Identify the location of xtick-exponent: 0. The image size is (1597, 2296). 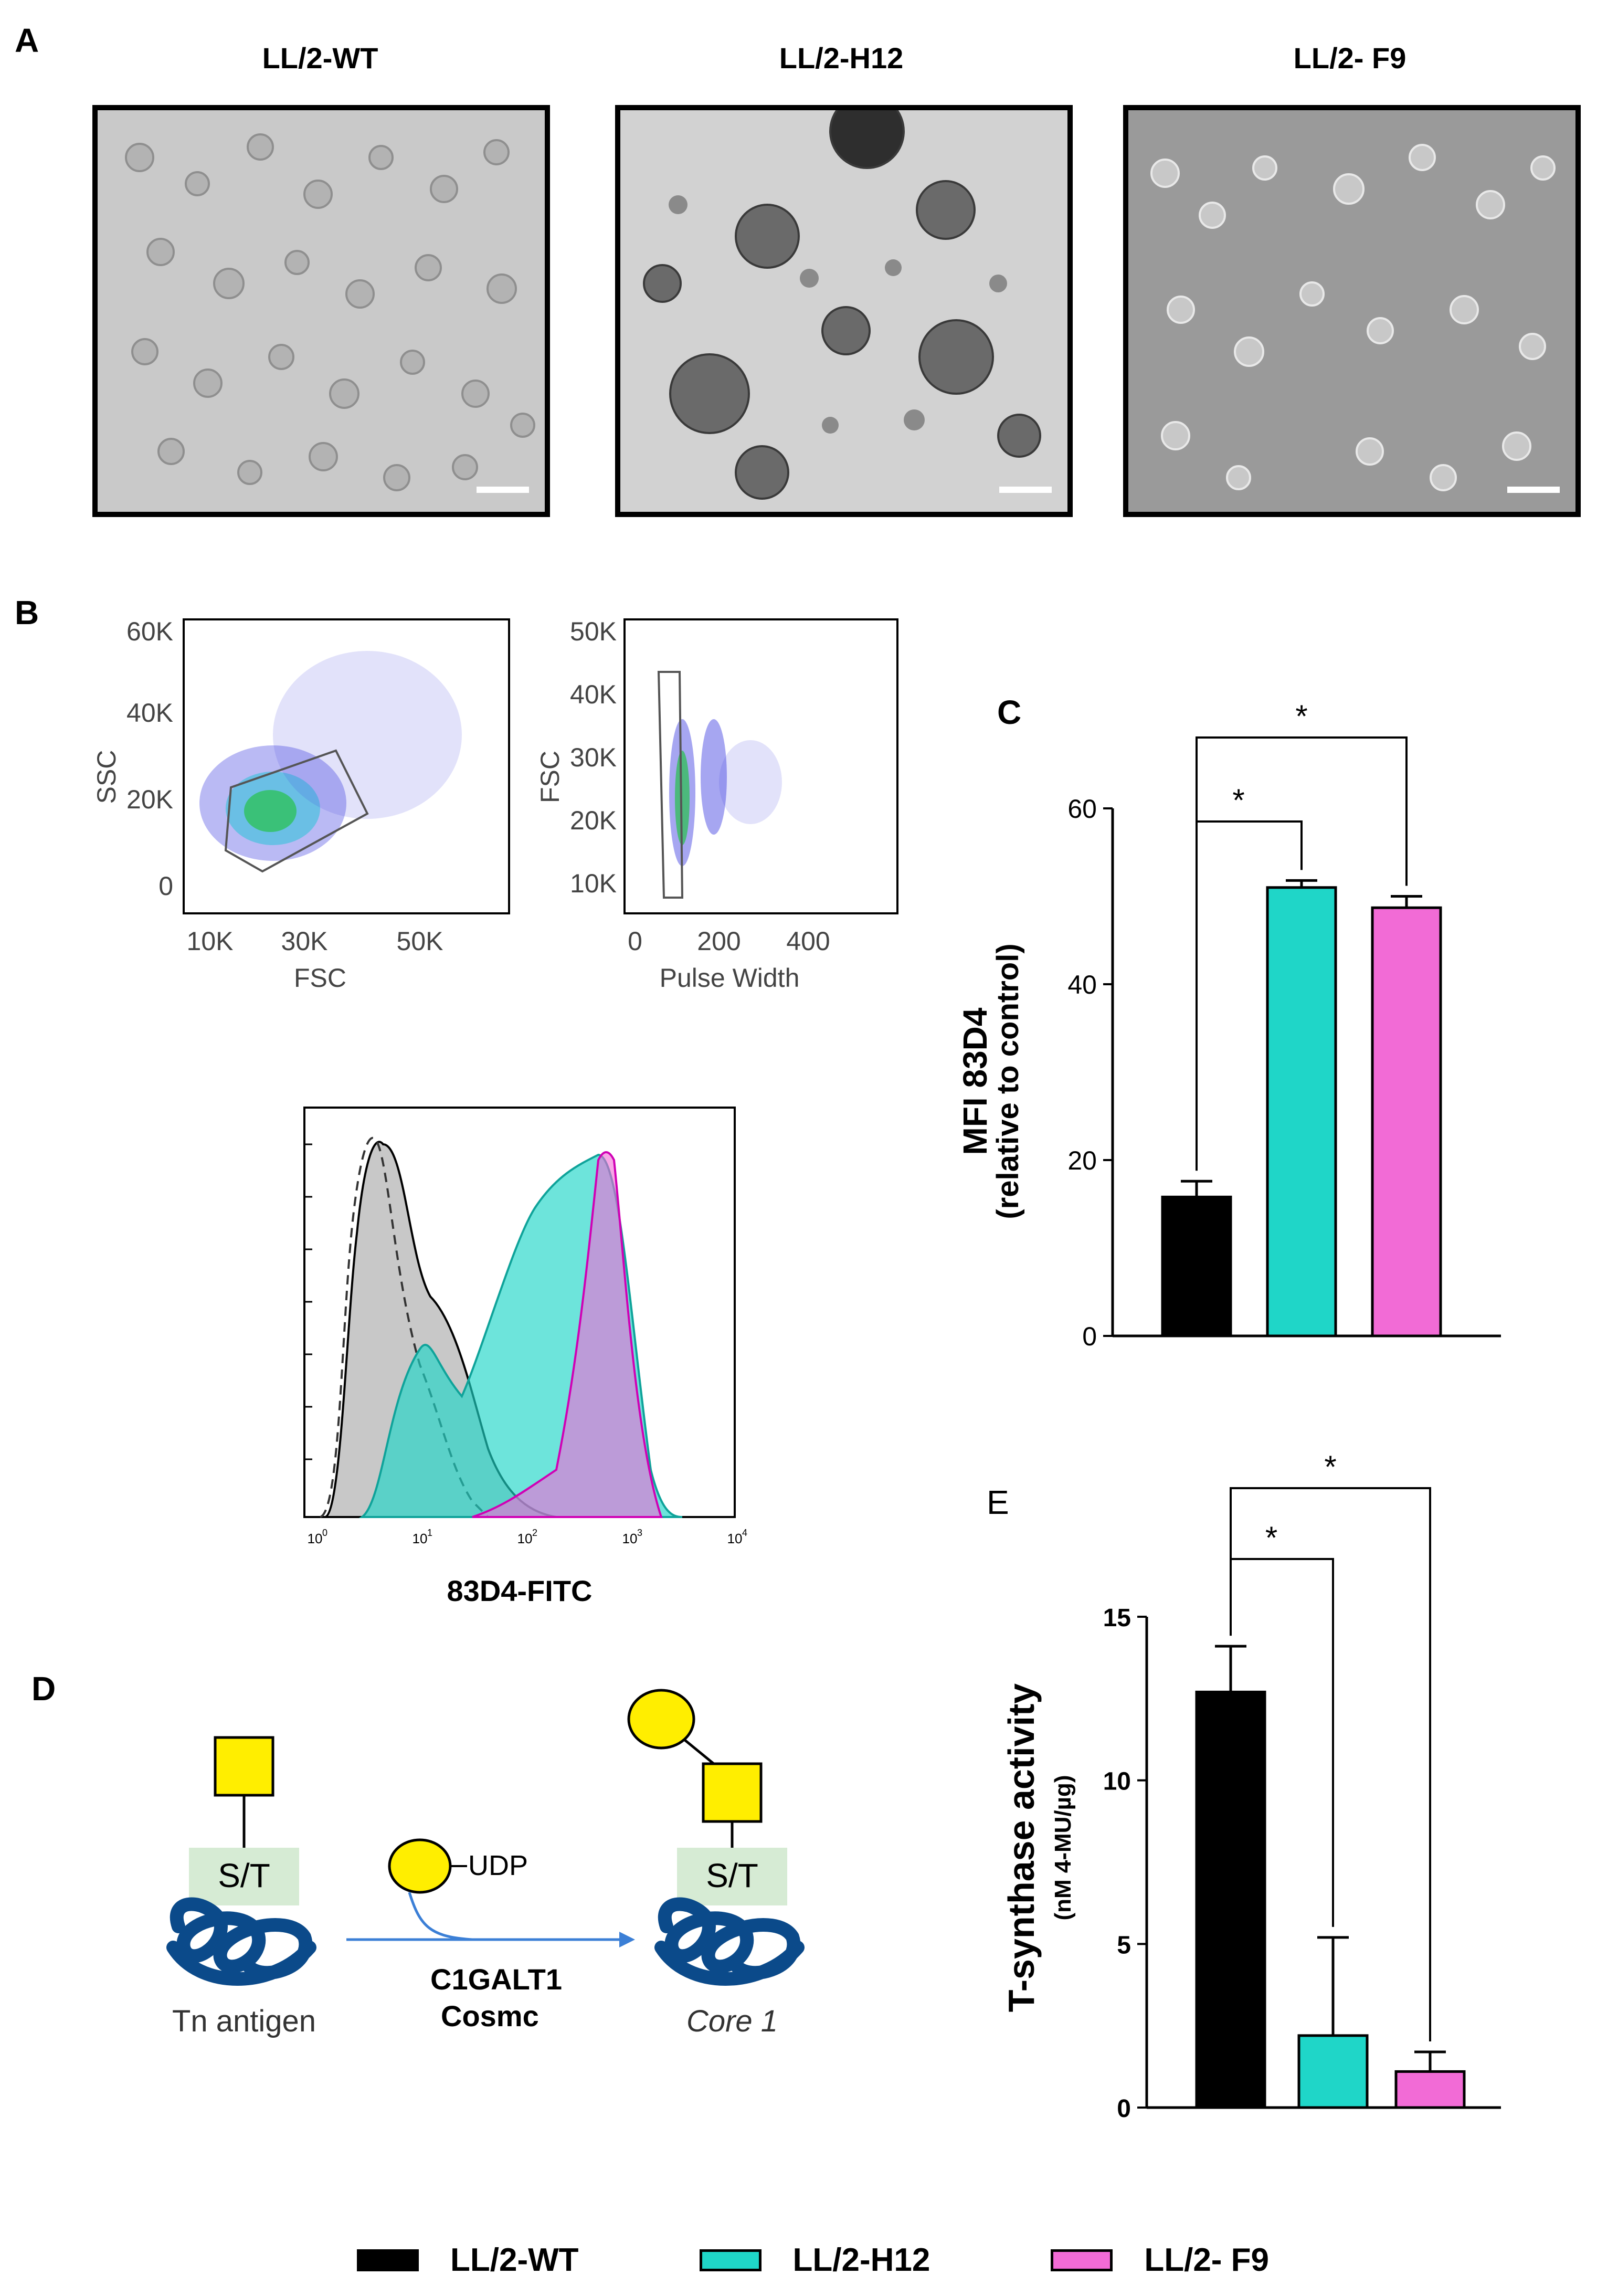
(324, 1533).